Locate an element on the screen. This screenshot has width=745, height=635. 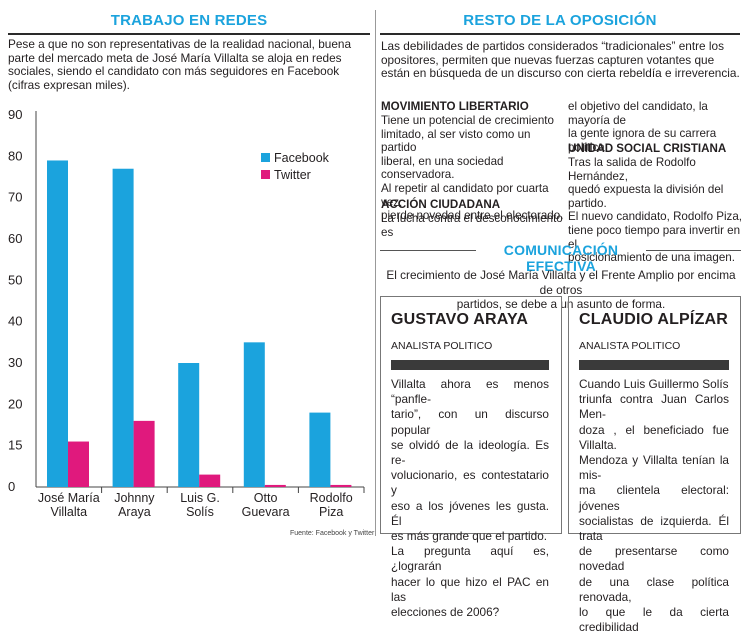
legend-label-facebook: Facebook is located at coordinates (302, 158).